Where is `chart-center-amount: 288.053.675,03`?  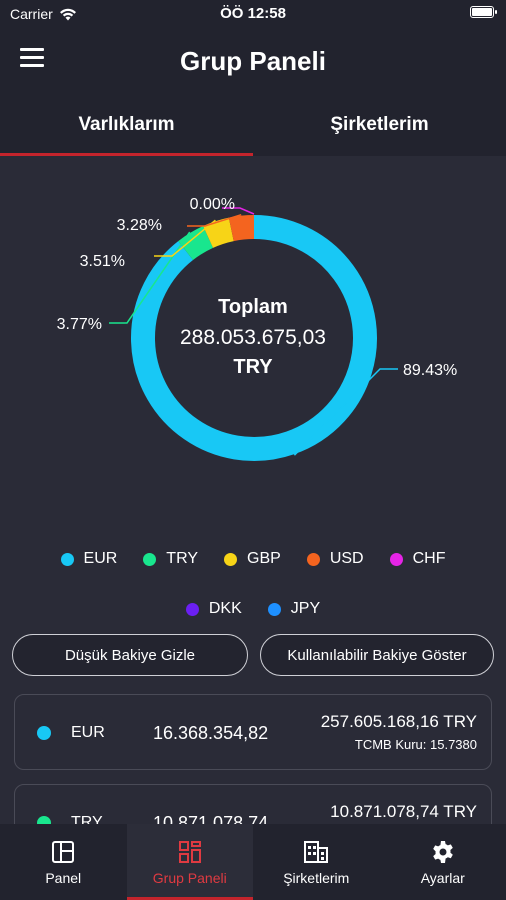 chart-center-amount: 288.053.675,03 is located at coordinates (253, 337).